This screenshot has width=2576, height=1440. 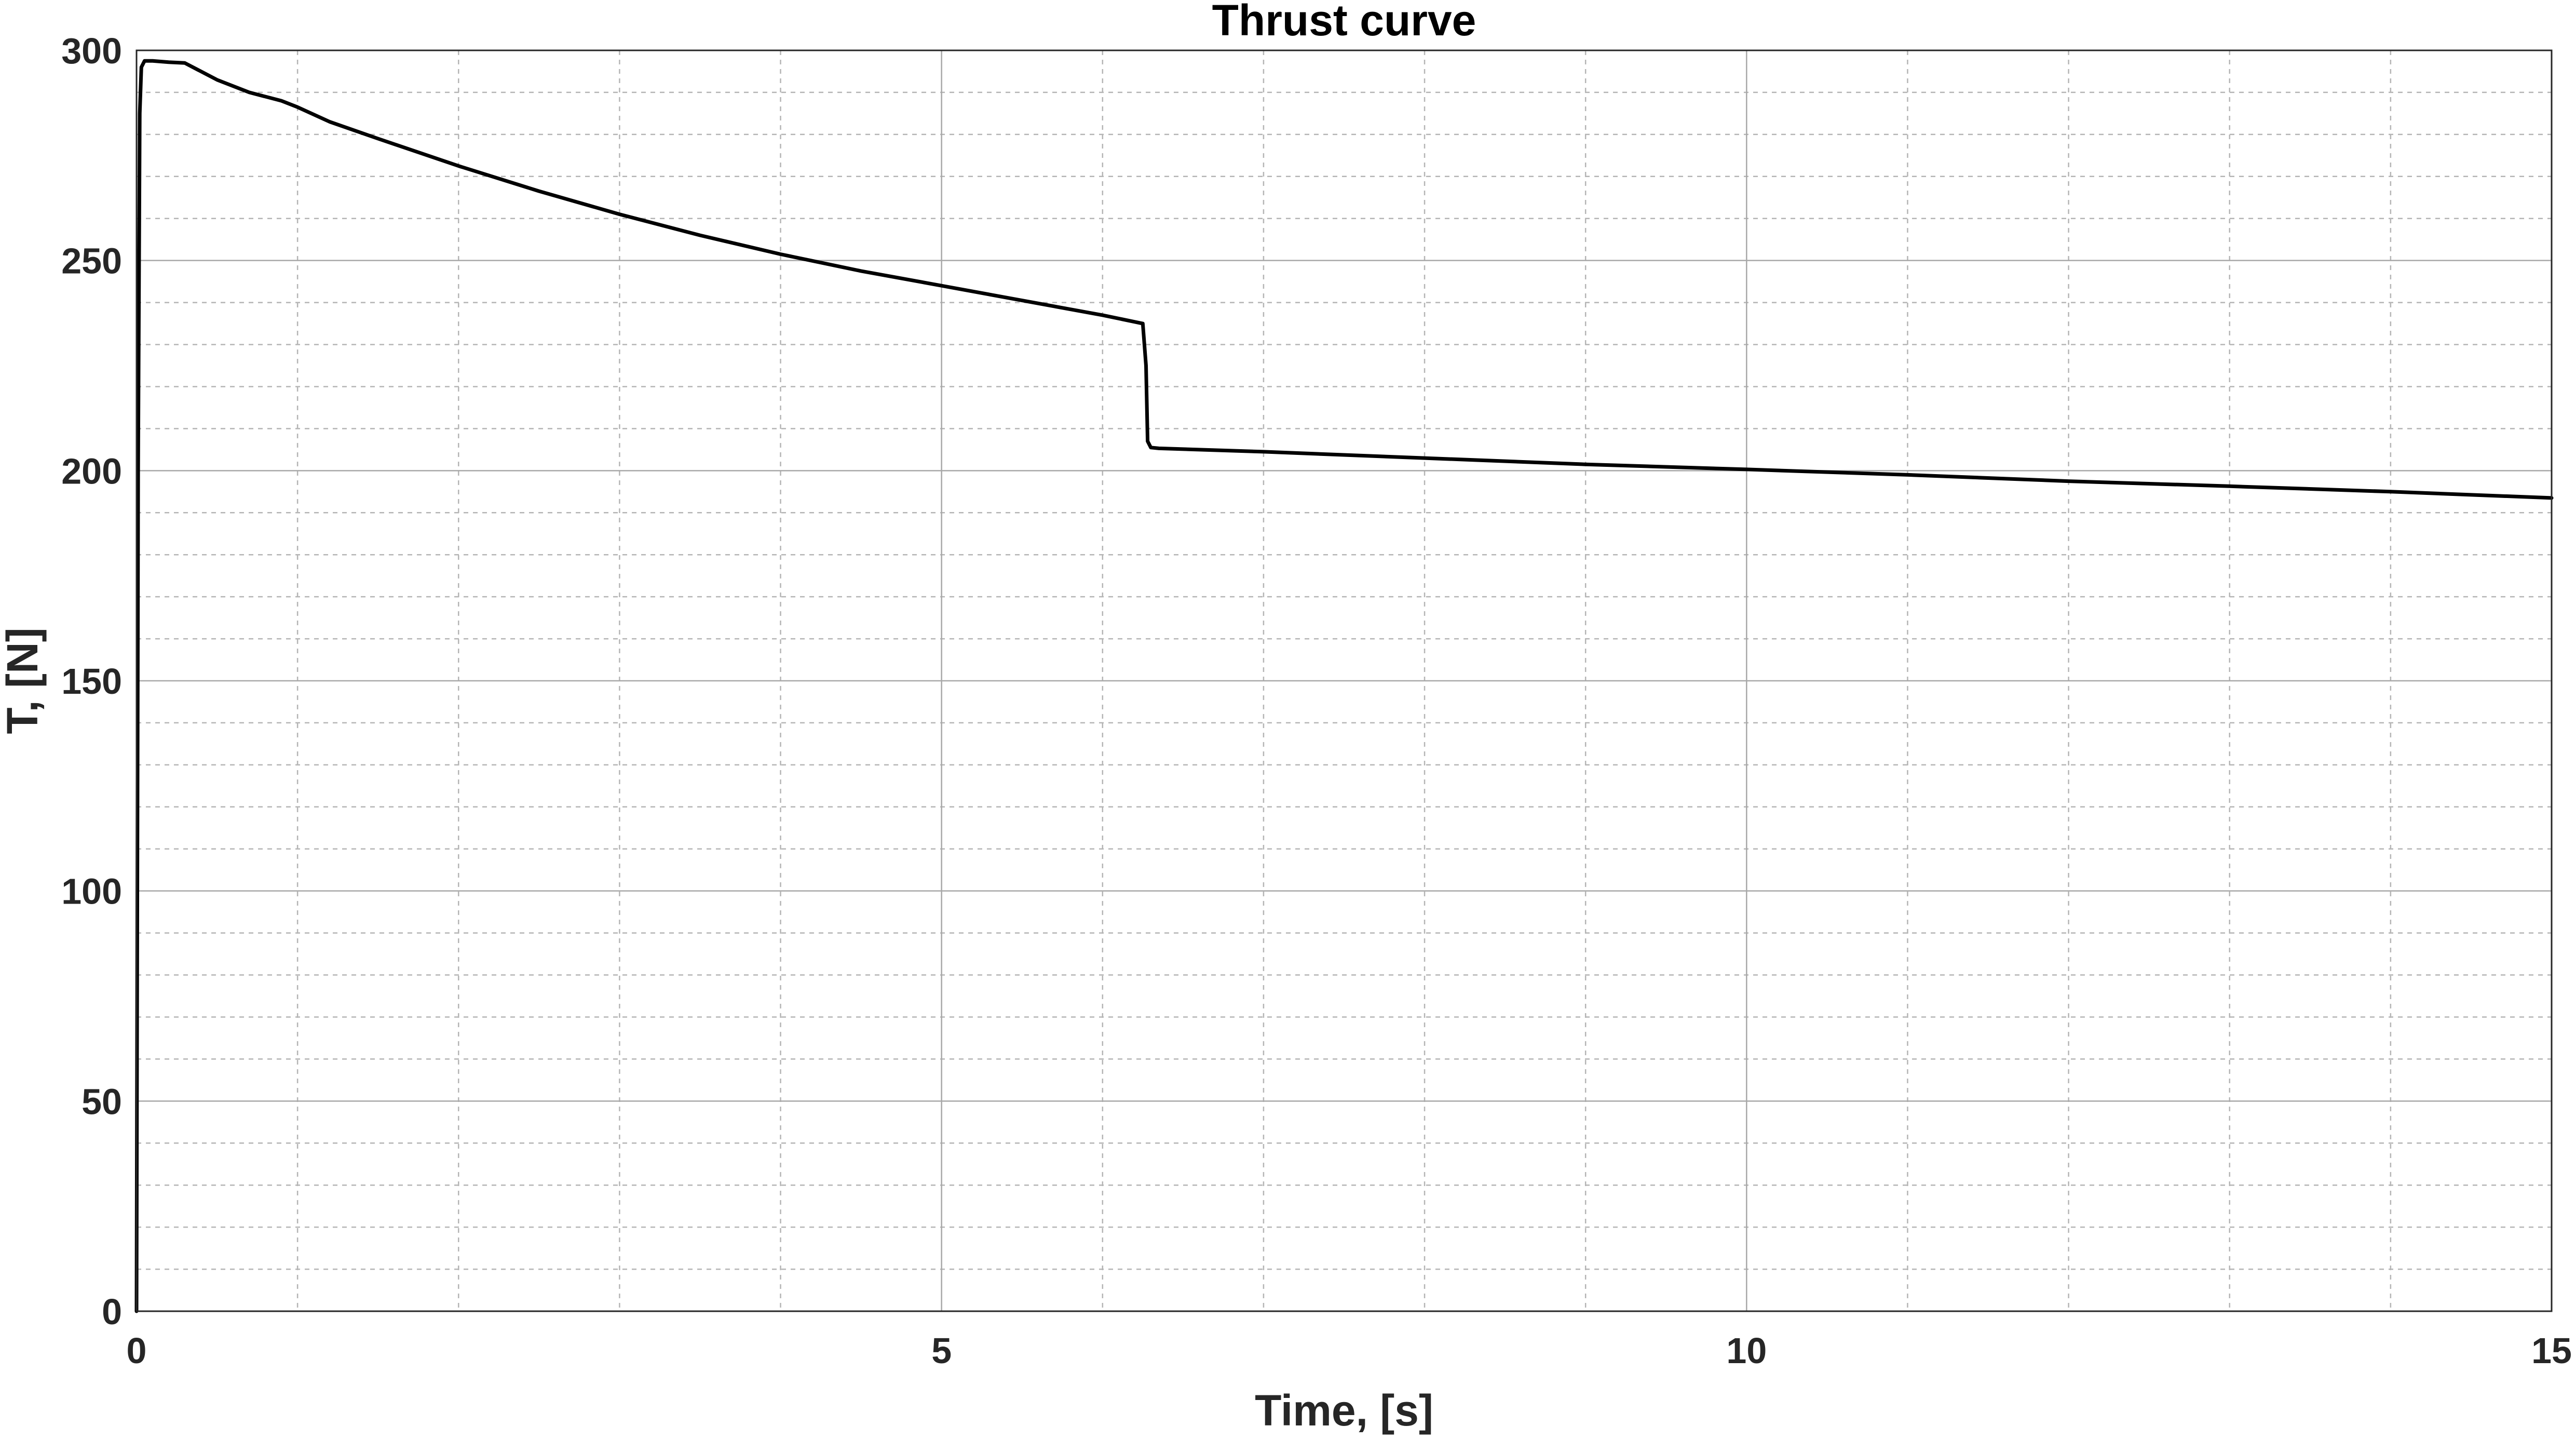 What do you see at coordinates (91, 51) in the screenshot?
I see `y-tick-label: 300` at bounding box center [91, 51].